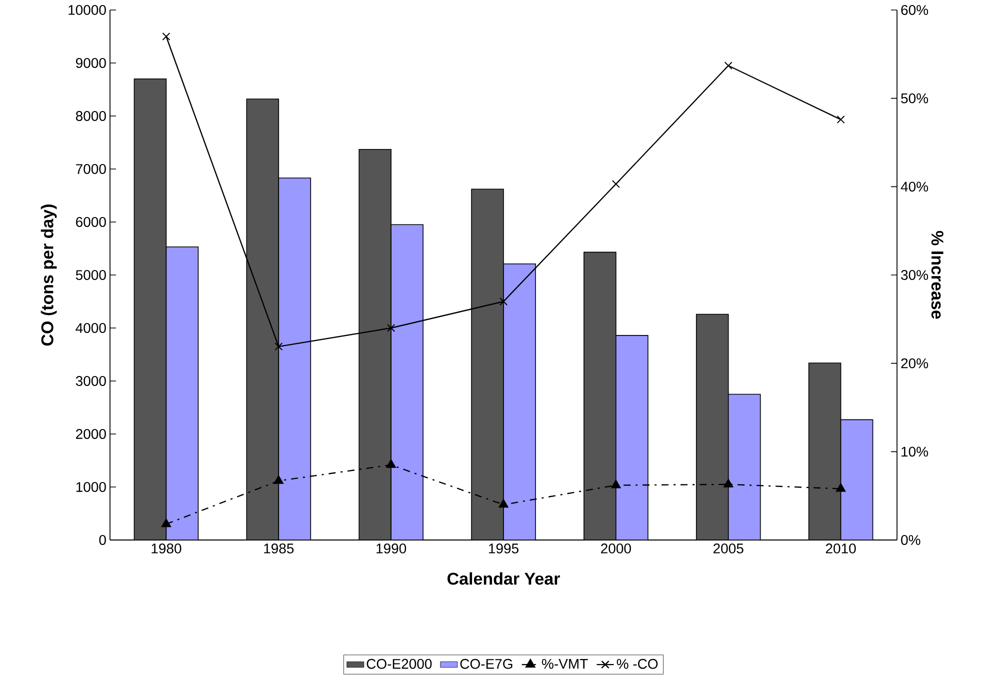  I want to click on y2-tick-label: 20%, so click(914, 363).